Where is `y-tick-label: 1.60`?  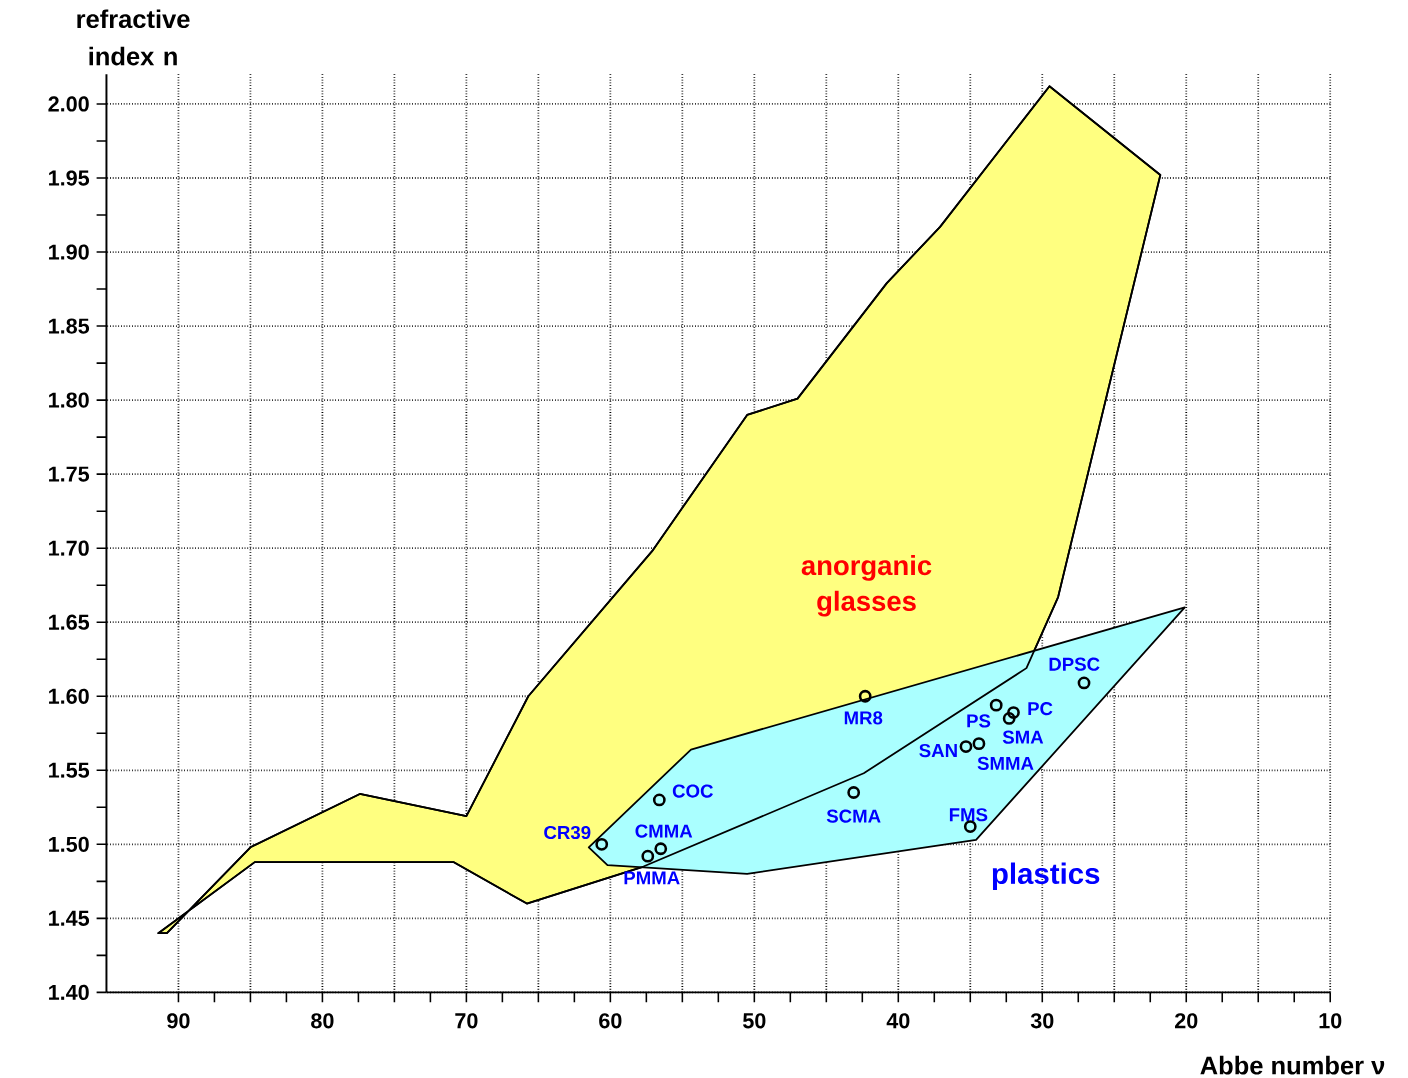 y-tick-label: 1.60 is located at coordinates (69, 696).